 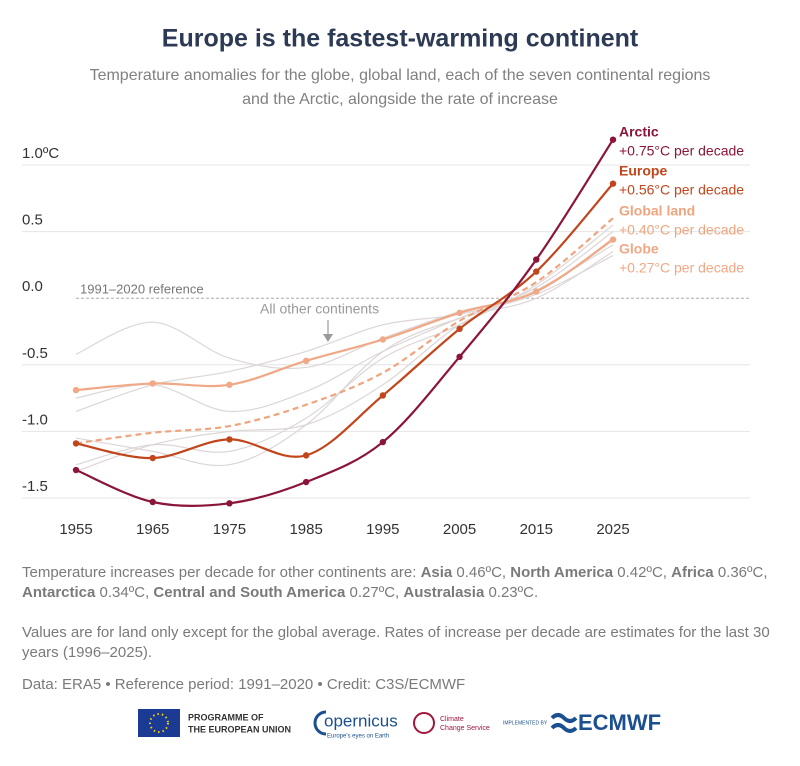 I want to click on ecmwf-icon, so click(x=564, y=723).